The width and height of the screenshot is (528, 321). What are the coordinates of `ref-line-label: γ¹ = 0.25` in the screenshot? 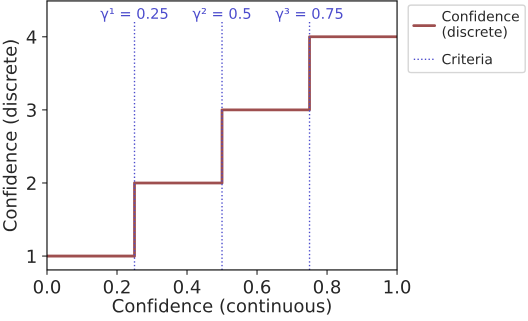 It's located at (134, 15).